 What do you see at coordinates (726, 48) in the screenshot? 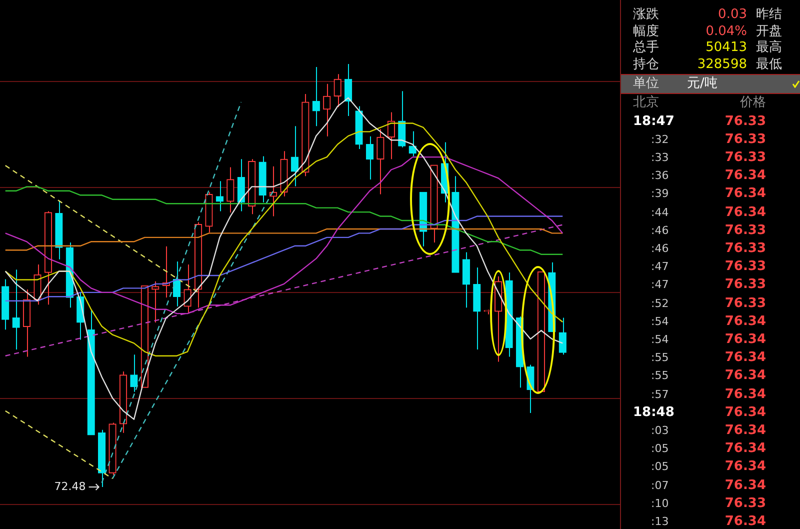
I see `text: 50413` at bounding box center [726, 48].